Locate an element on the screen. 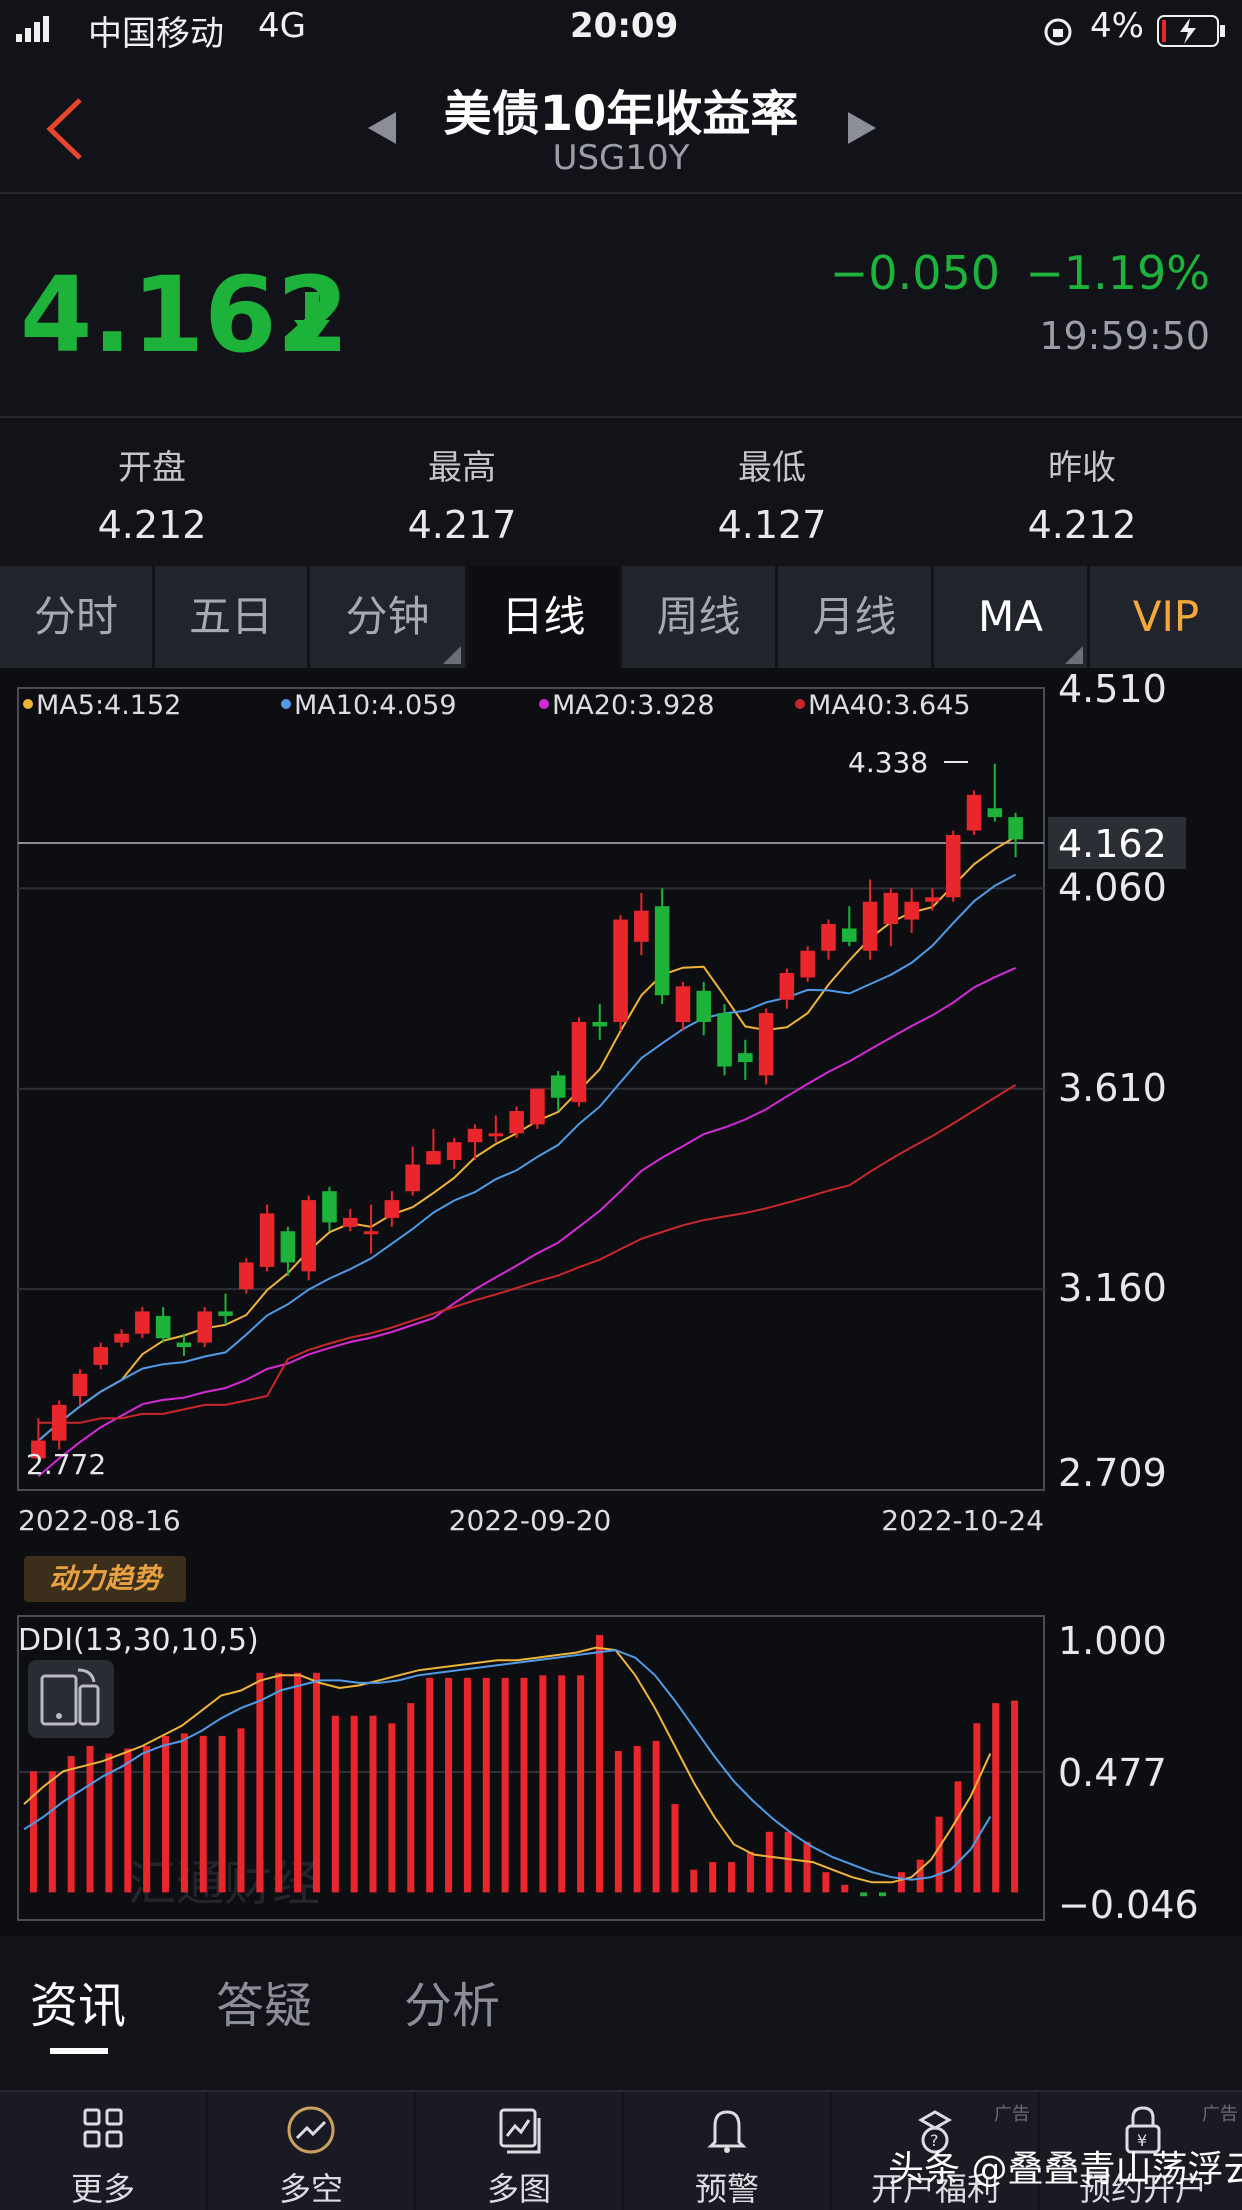  bottom-toolbar: 更多 多空 多图 预警 广告 ? 开户福利 广告 ¥ 预约开户 is located at coordinates (621, 2150).